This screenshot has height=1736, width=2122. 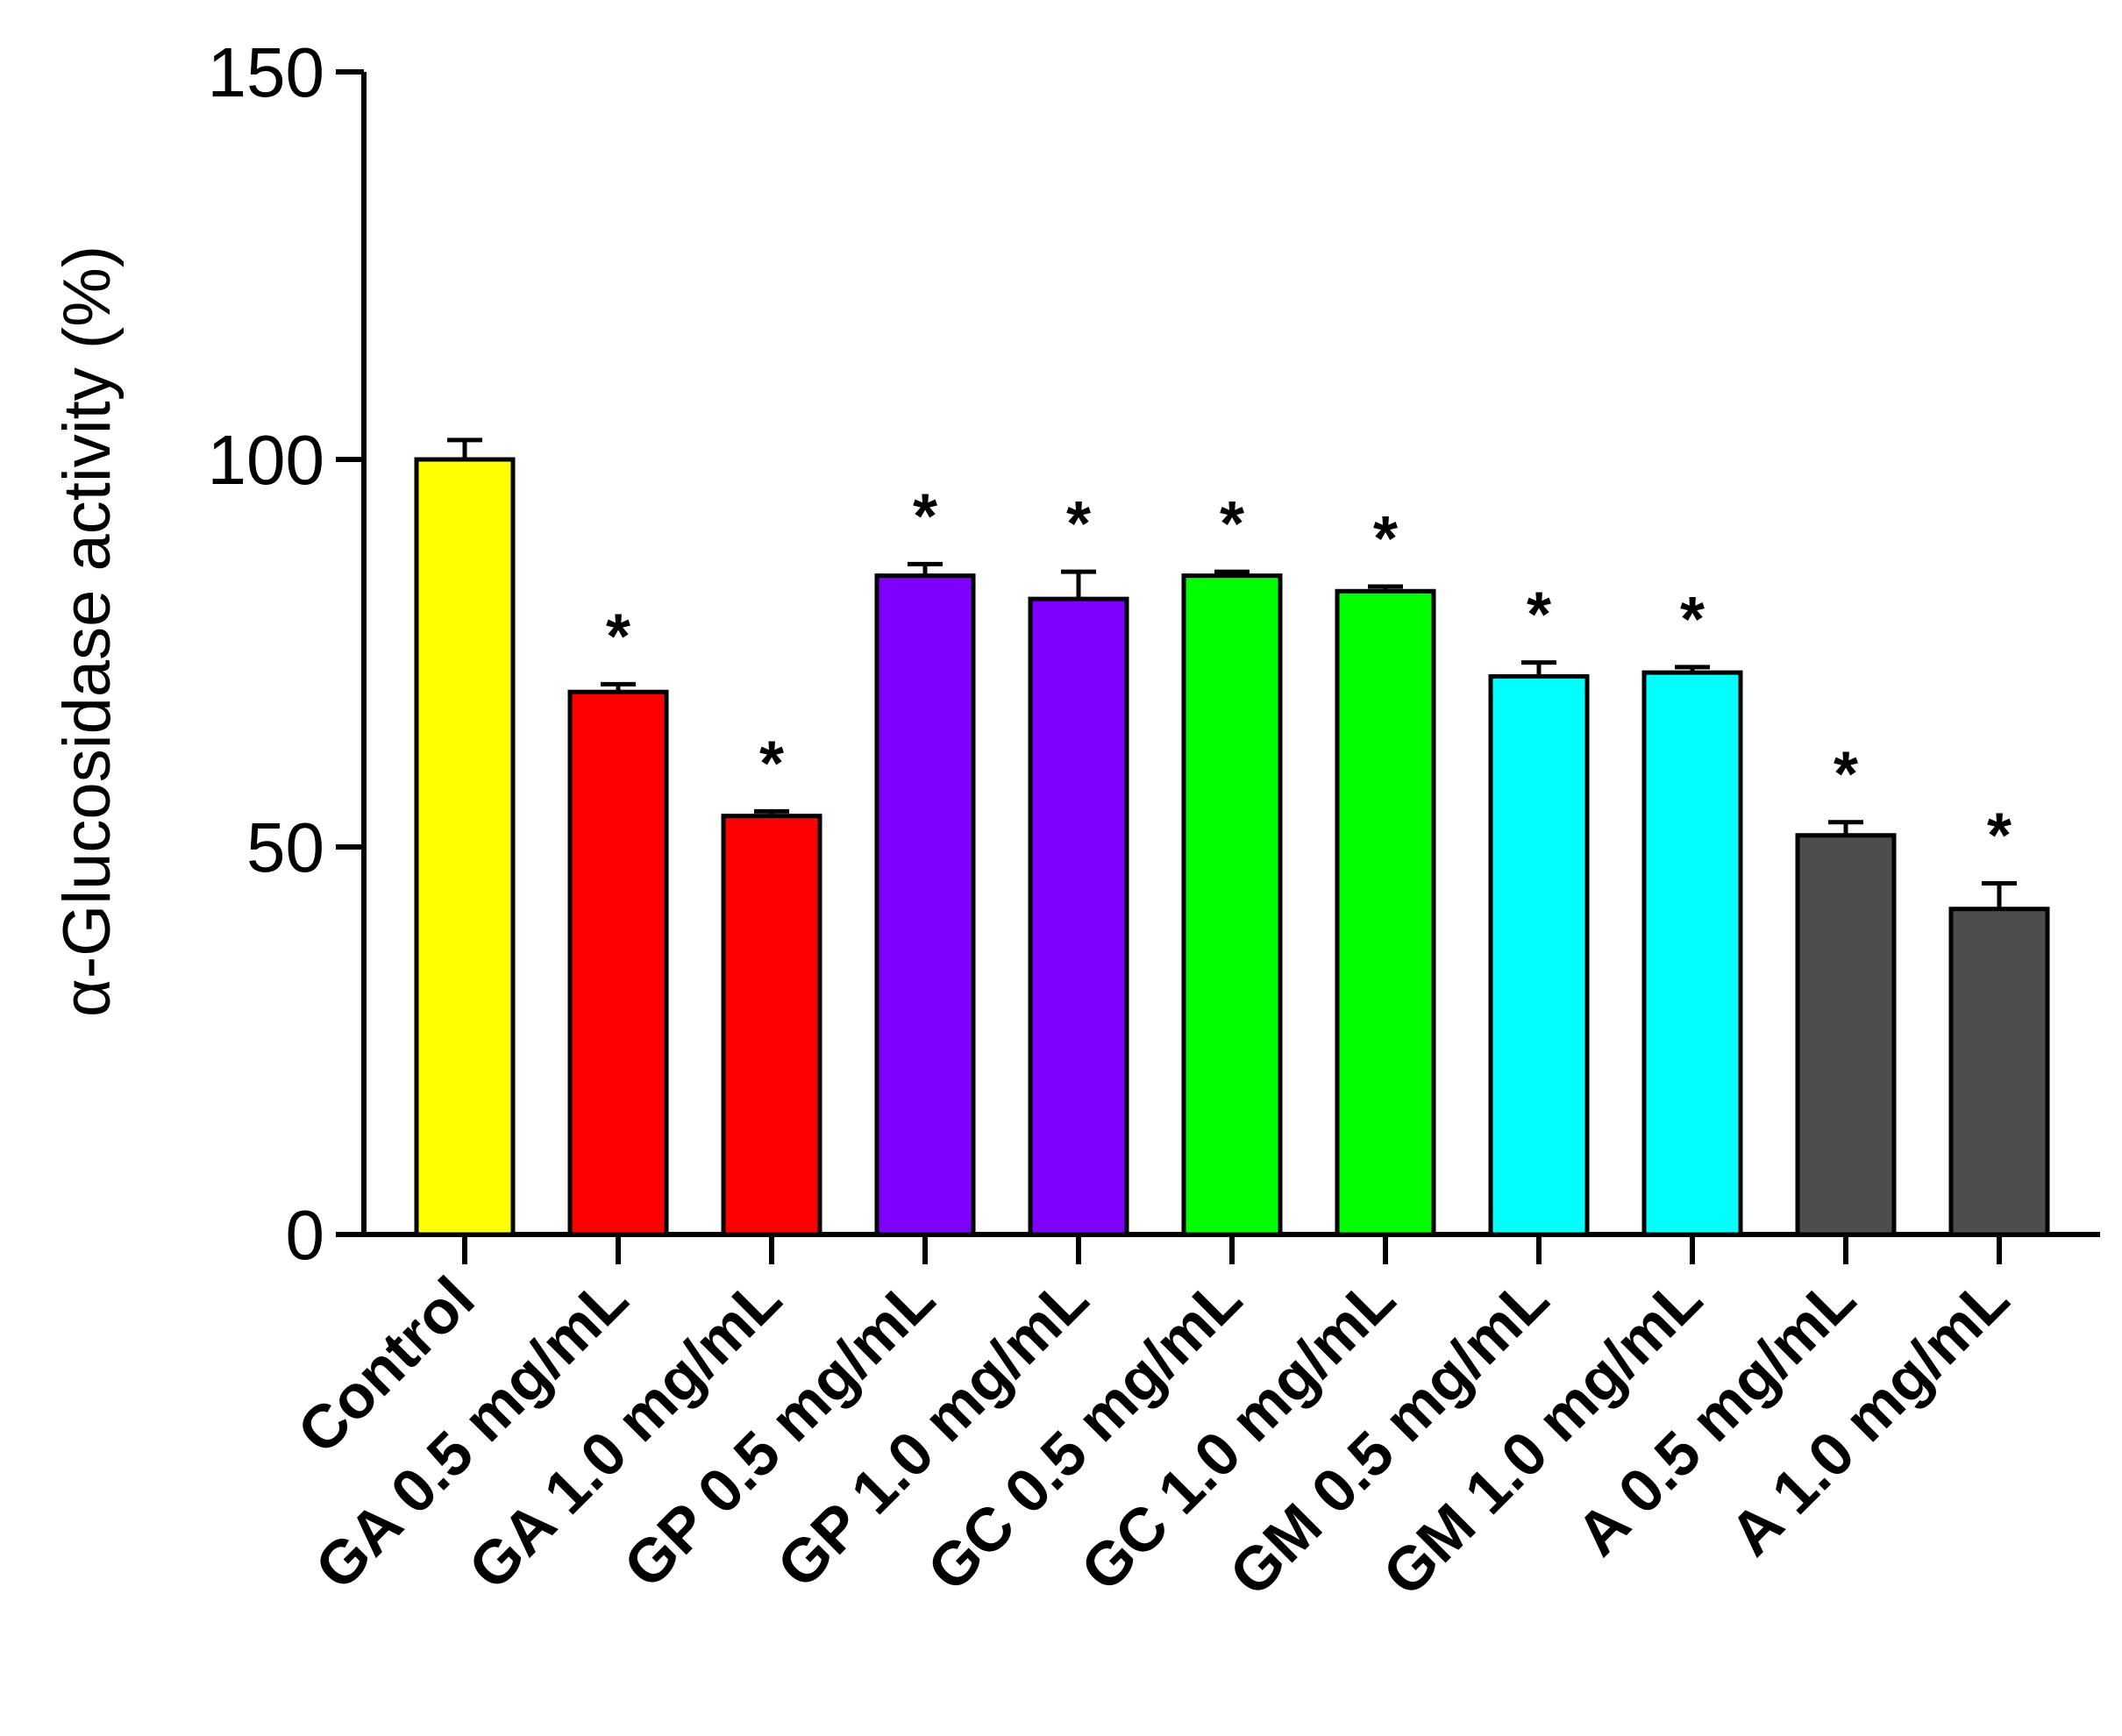 What do you see at coordinates (285, 847) in the screenshot?
I see `y-tick-label: 50` at bounding box center [285, 847].